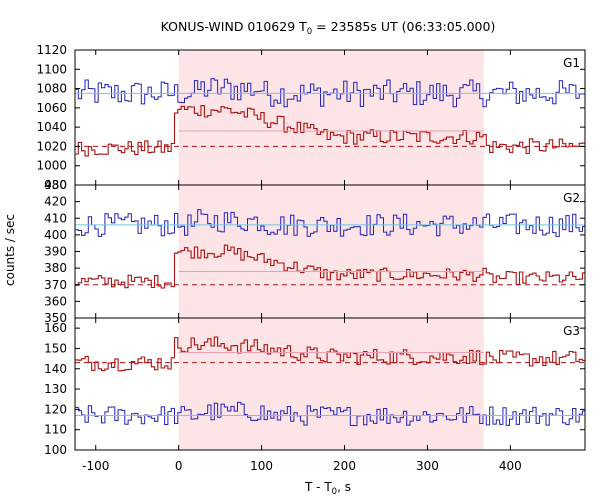 The width and height of the screenshot is (600, 500). What do you see at coordinates (55, 202) in the screenshot?
I see `y-tick-label: 420` at bounding box center [55, 202].